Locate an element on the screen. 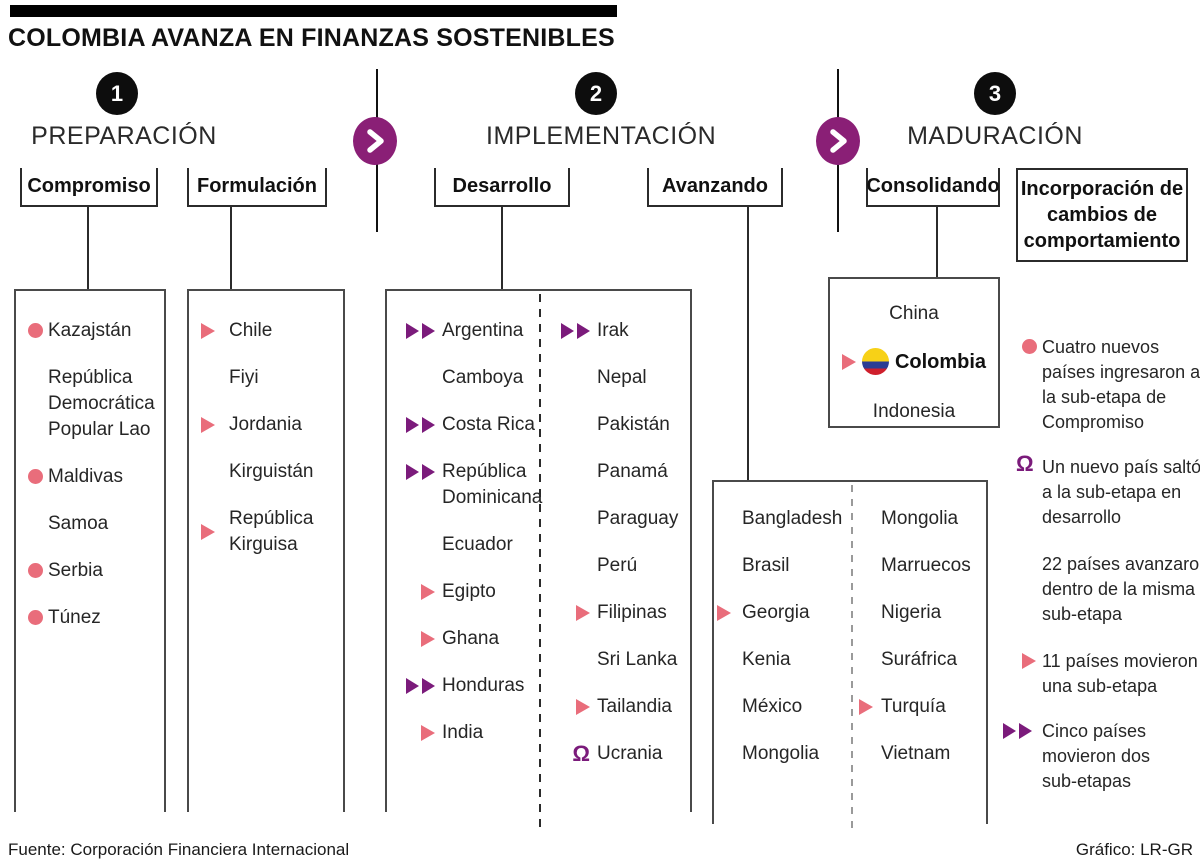 The height and width of the screenshot is (861, 1200). country-name: Kazajstán is located at coordinates (90, 330).